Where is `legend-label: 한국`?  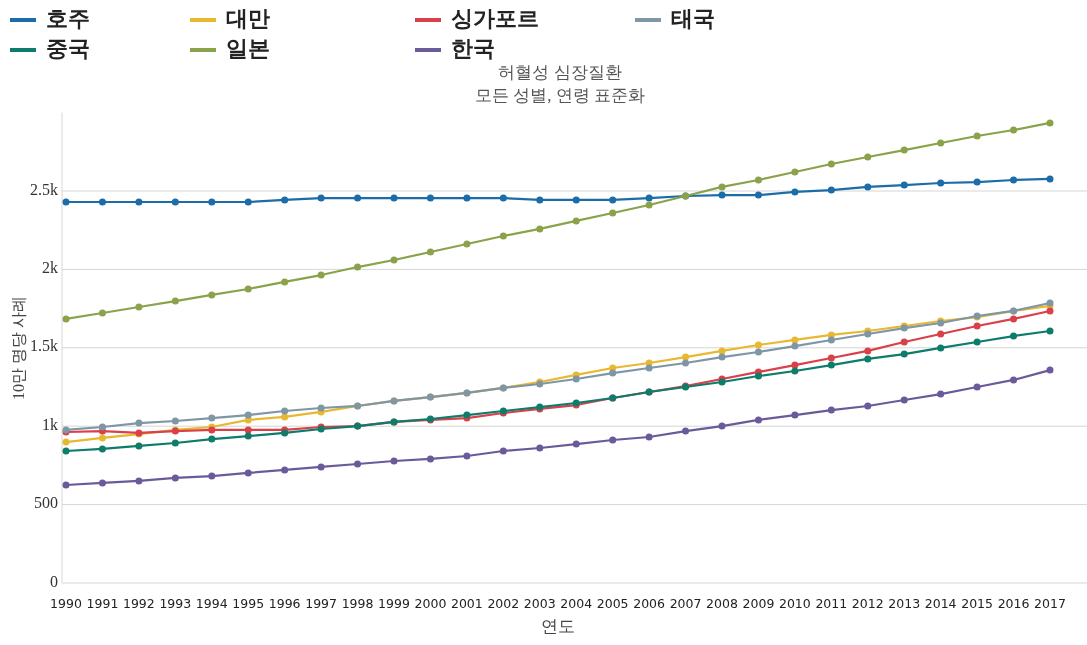 legend-label: 한국 is located at coordinates (473, 48).